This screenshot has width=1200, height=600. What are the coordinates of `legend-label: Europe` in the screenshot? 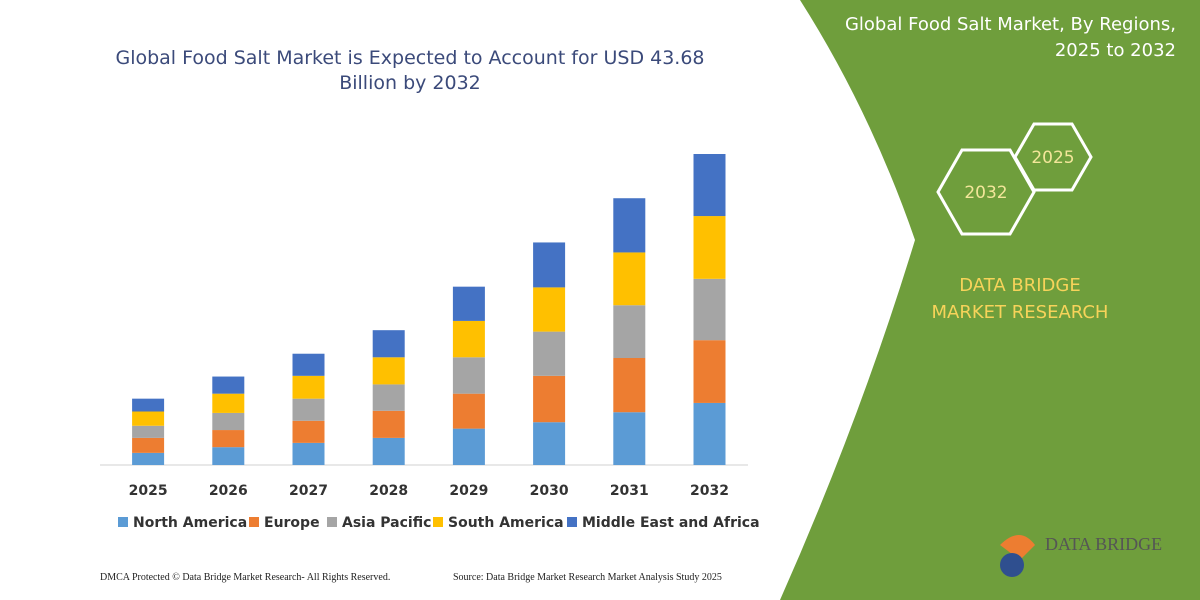 It's located at (292, 523).